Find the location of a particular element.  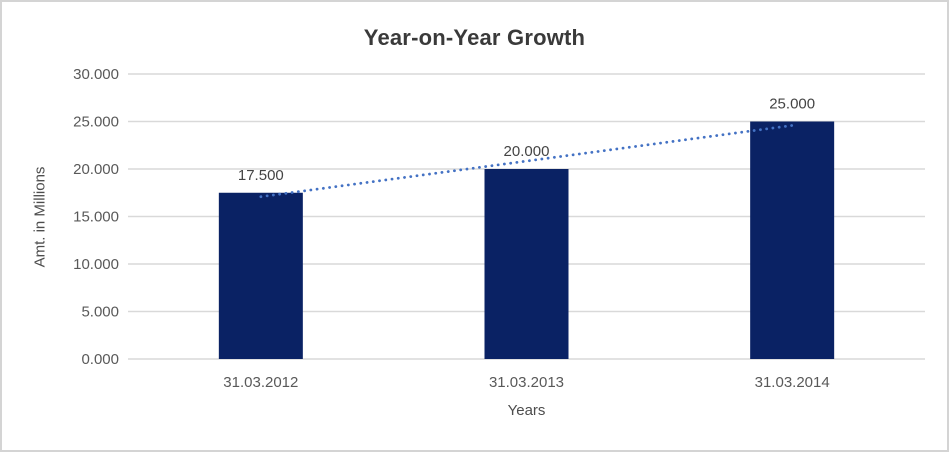

y-tick-label: 10.000 is located at coordinates (96, 264).